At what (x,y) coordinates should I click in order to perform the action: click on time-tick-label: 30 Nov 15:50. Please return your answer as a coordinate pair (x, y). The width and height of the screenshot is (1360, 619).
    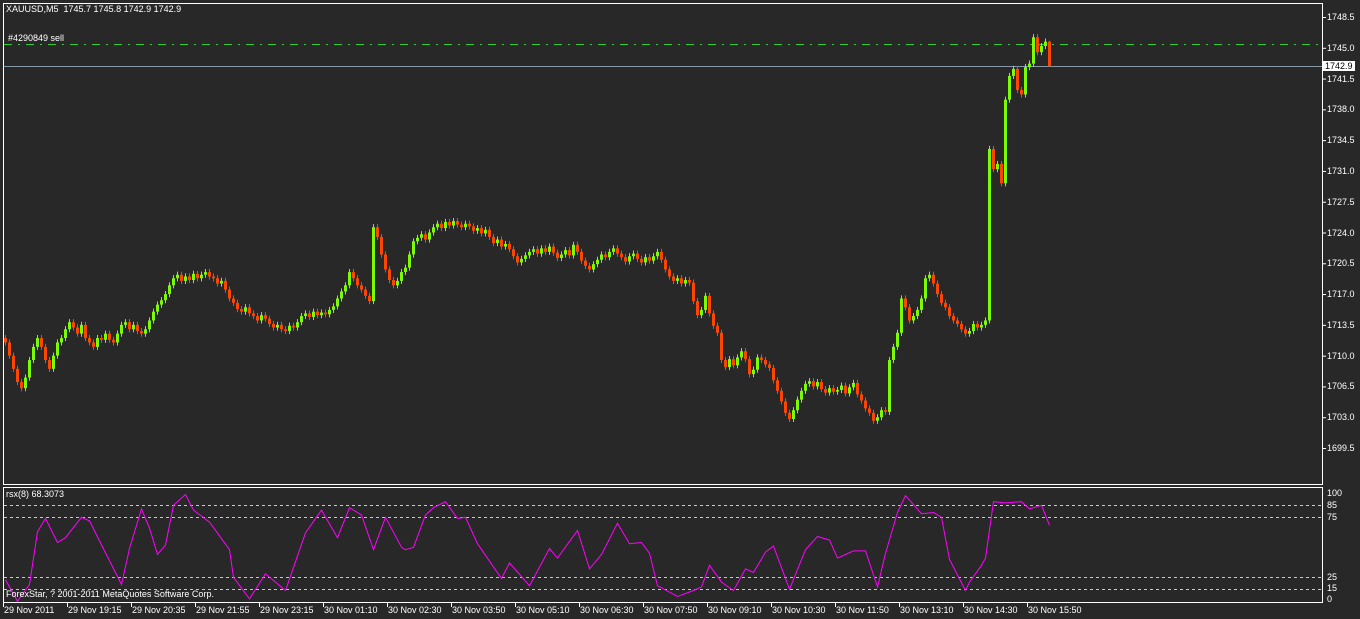
    Looking at the image, I should click on (1055, 610).